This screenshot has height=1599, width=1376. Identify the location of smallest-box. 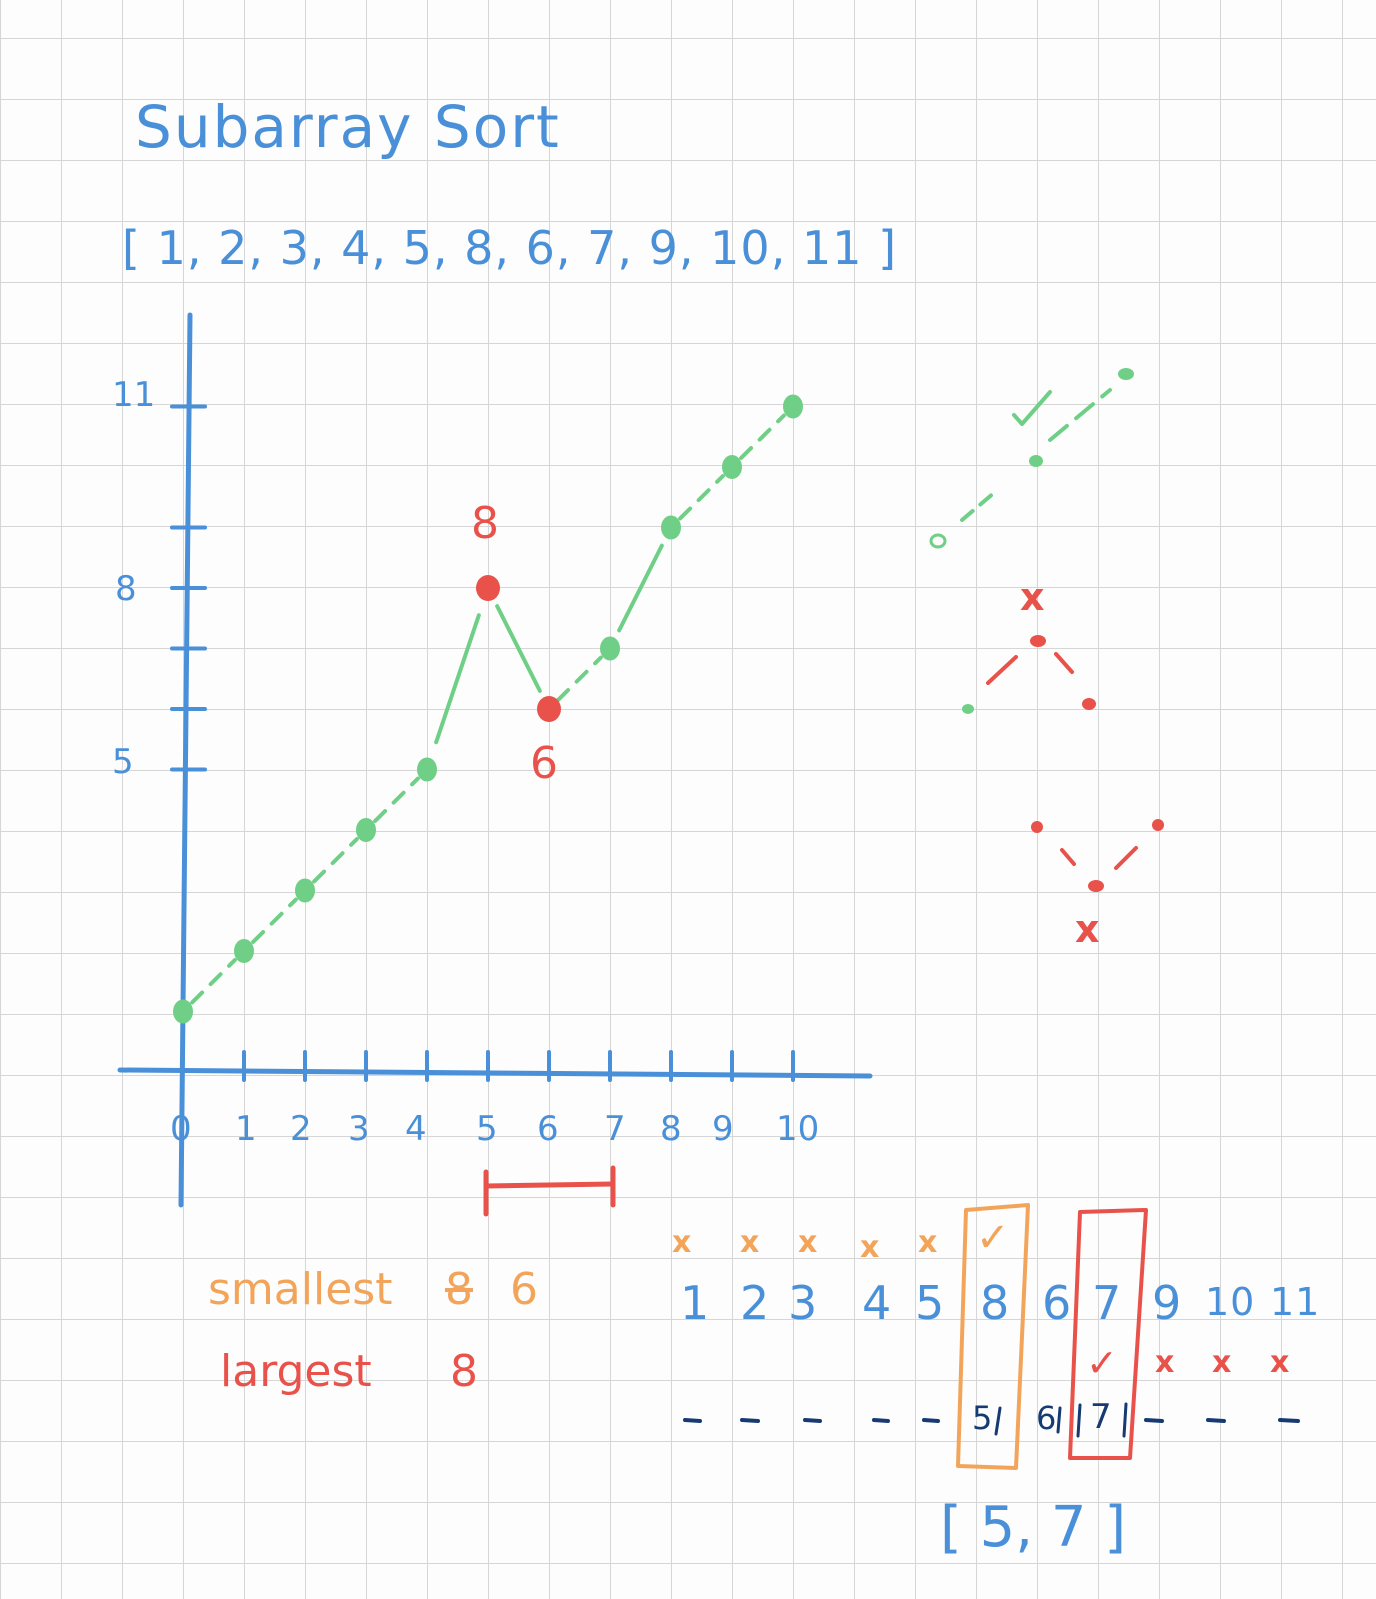
(993, 1336).